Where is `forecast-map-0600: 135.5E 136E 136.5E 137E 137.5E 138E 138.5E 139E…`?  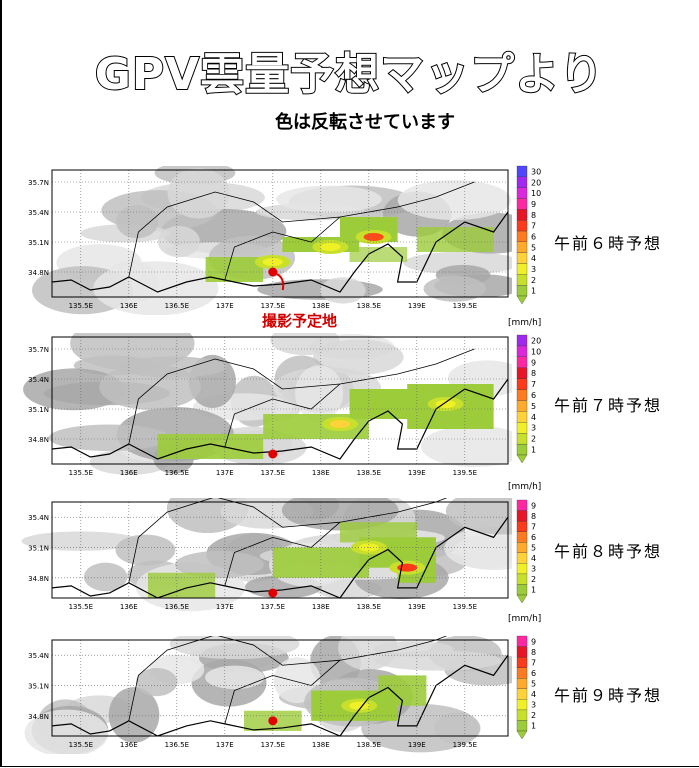
forecast-map-0600: 135.5E 136E 136.5E 137E 137.5E 138E 138.5E 139E… is located at coordinates (270, 240).